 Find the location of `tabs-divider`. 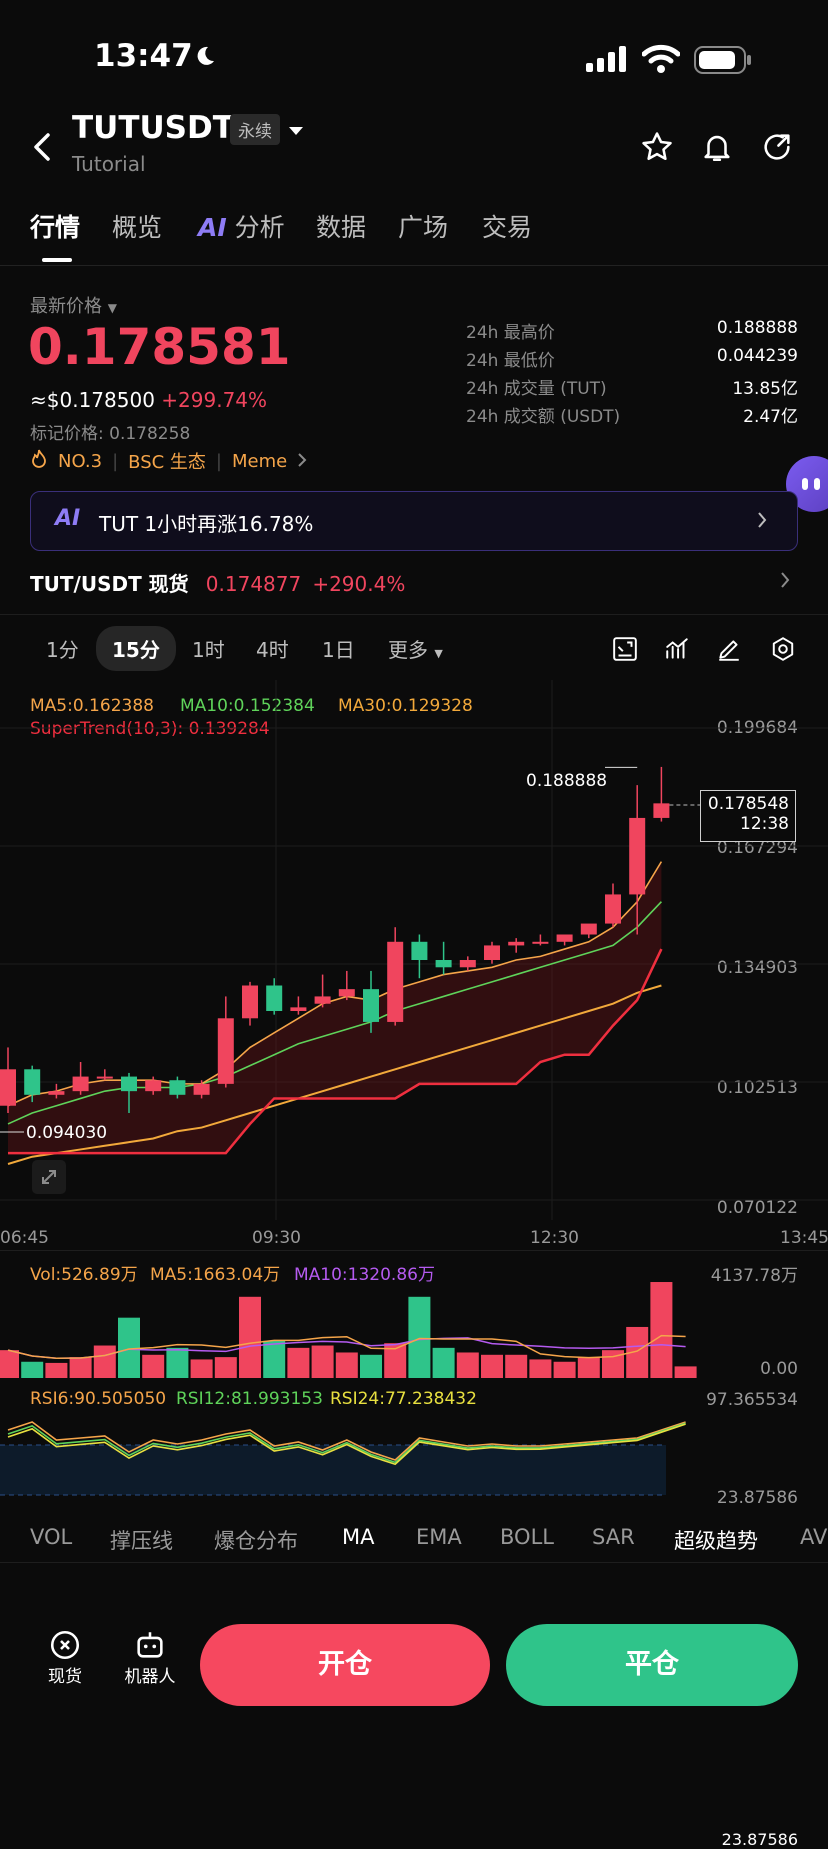

tabs-divider is located at coordinates (414, 265).